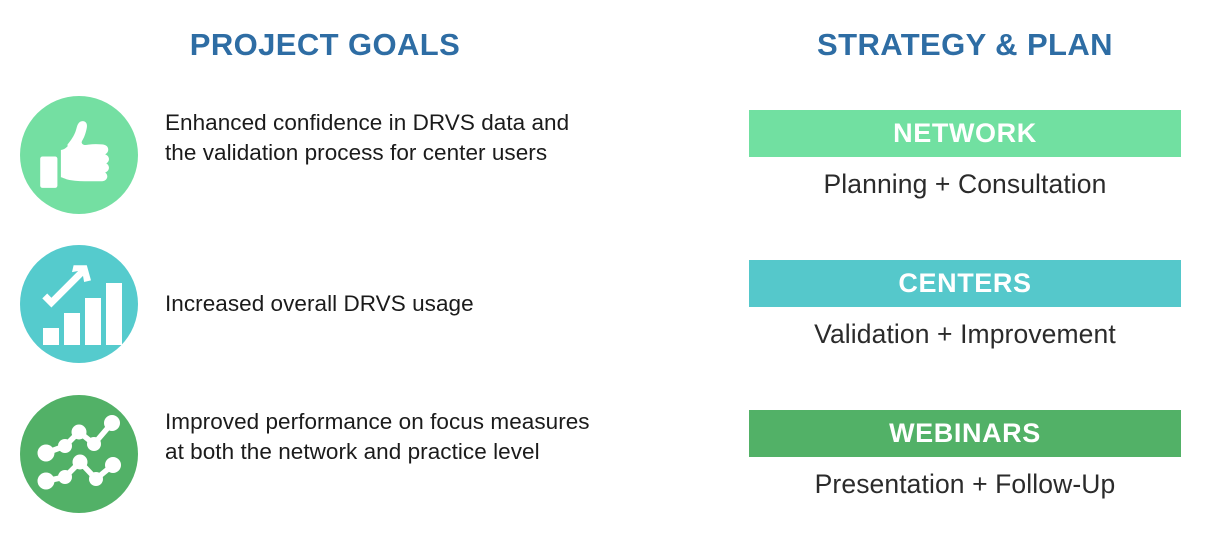 Image resolution: width=1214 pixels, height=545 pixels. I want to click on strategy-plan-heading: STRATEGY & PLAN, so click(965, 44).